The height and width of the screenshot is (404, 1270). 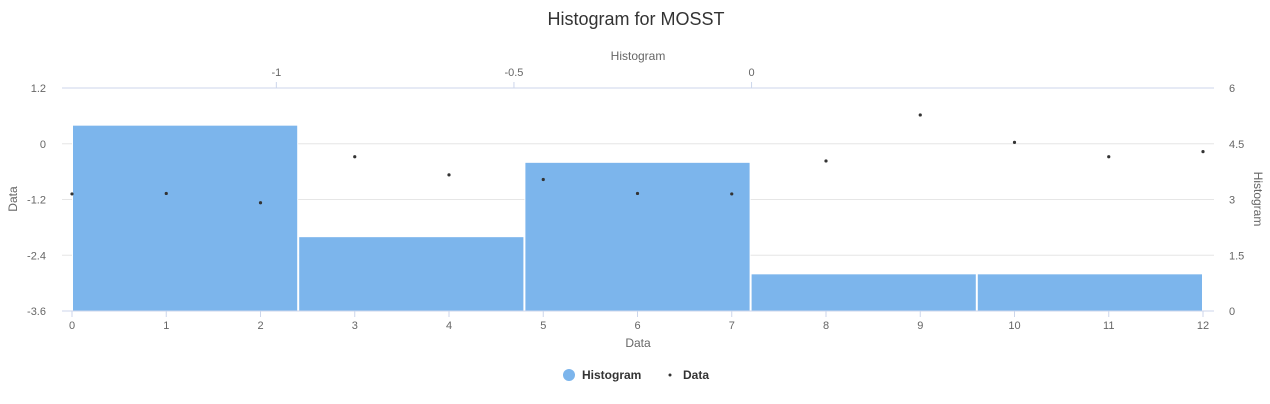 I want to click on x-tick-label: 5, so click(x=543, y=326).